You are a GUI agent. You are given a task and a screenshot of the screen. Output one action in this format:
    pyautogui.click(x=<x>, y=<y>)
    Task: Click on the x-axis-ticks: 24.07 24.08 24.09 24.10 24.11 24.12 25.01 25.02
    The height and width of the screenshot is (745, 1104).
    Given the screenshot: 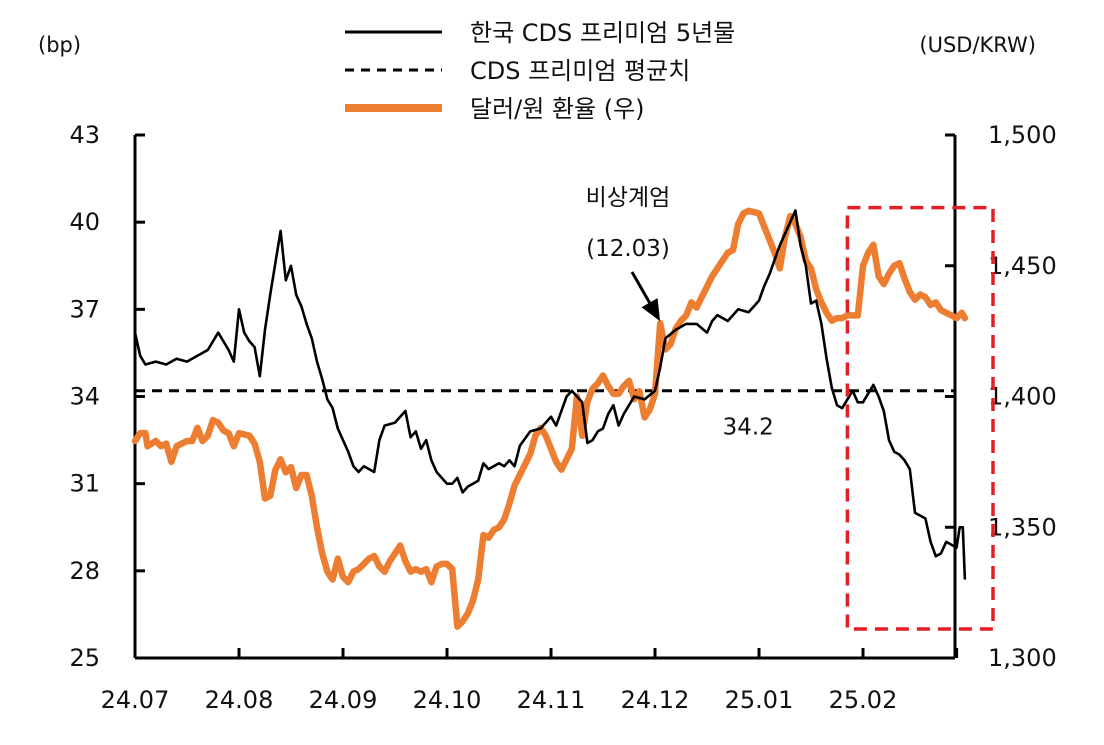 What is the action you would take?
    pyautogui.click(x=530, y=681)
    